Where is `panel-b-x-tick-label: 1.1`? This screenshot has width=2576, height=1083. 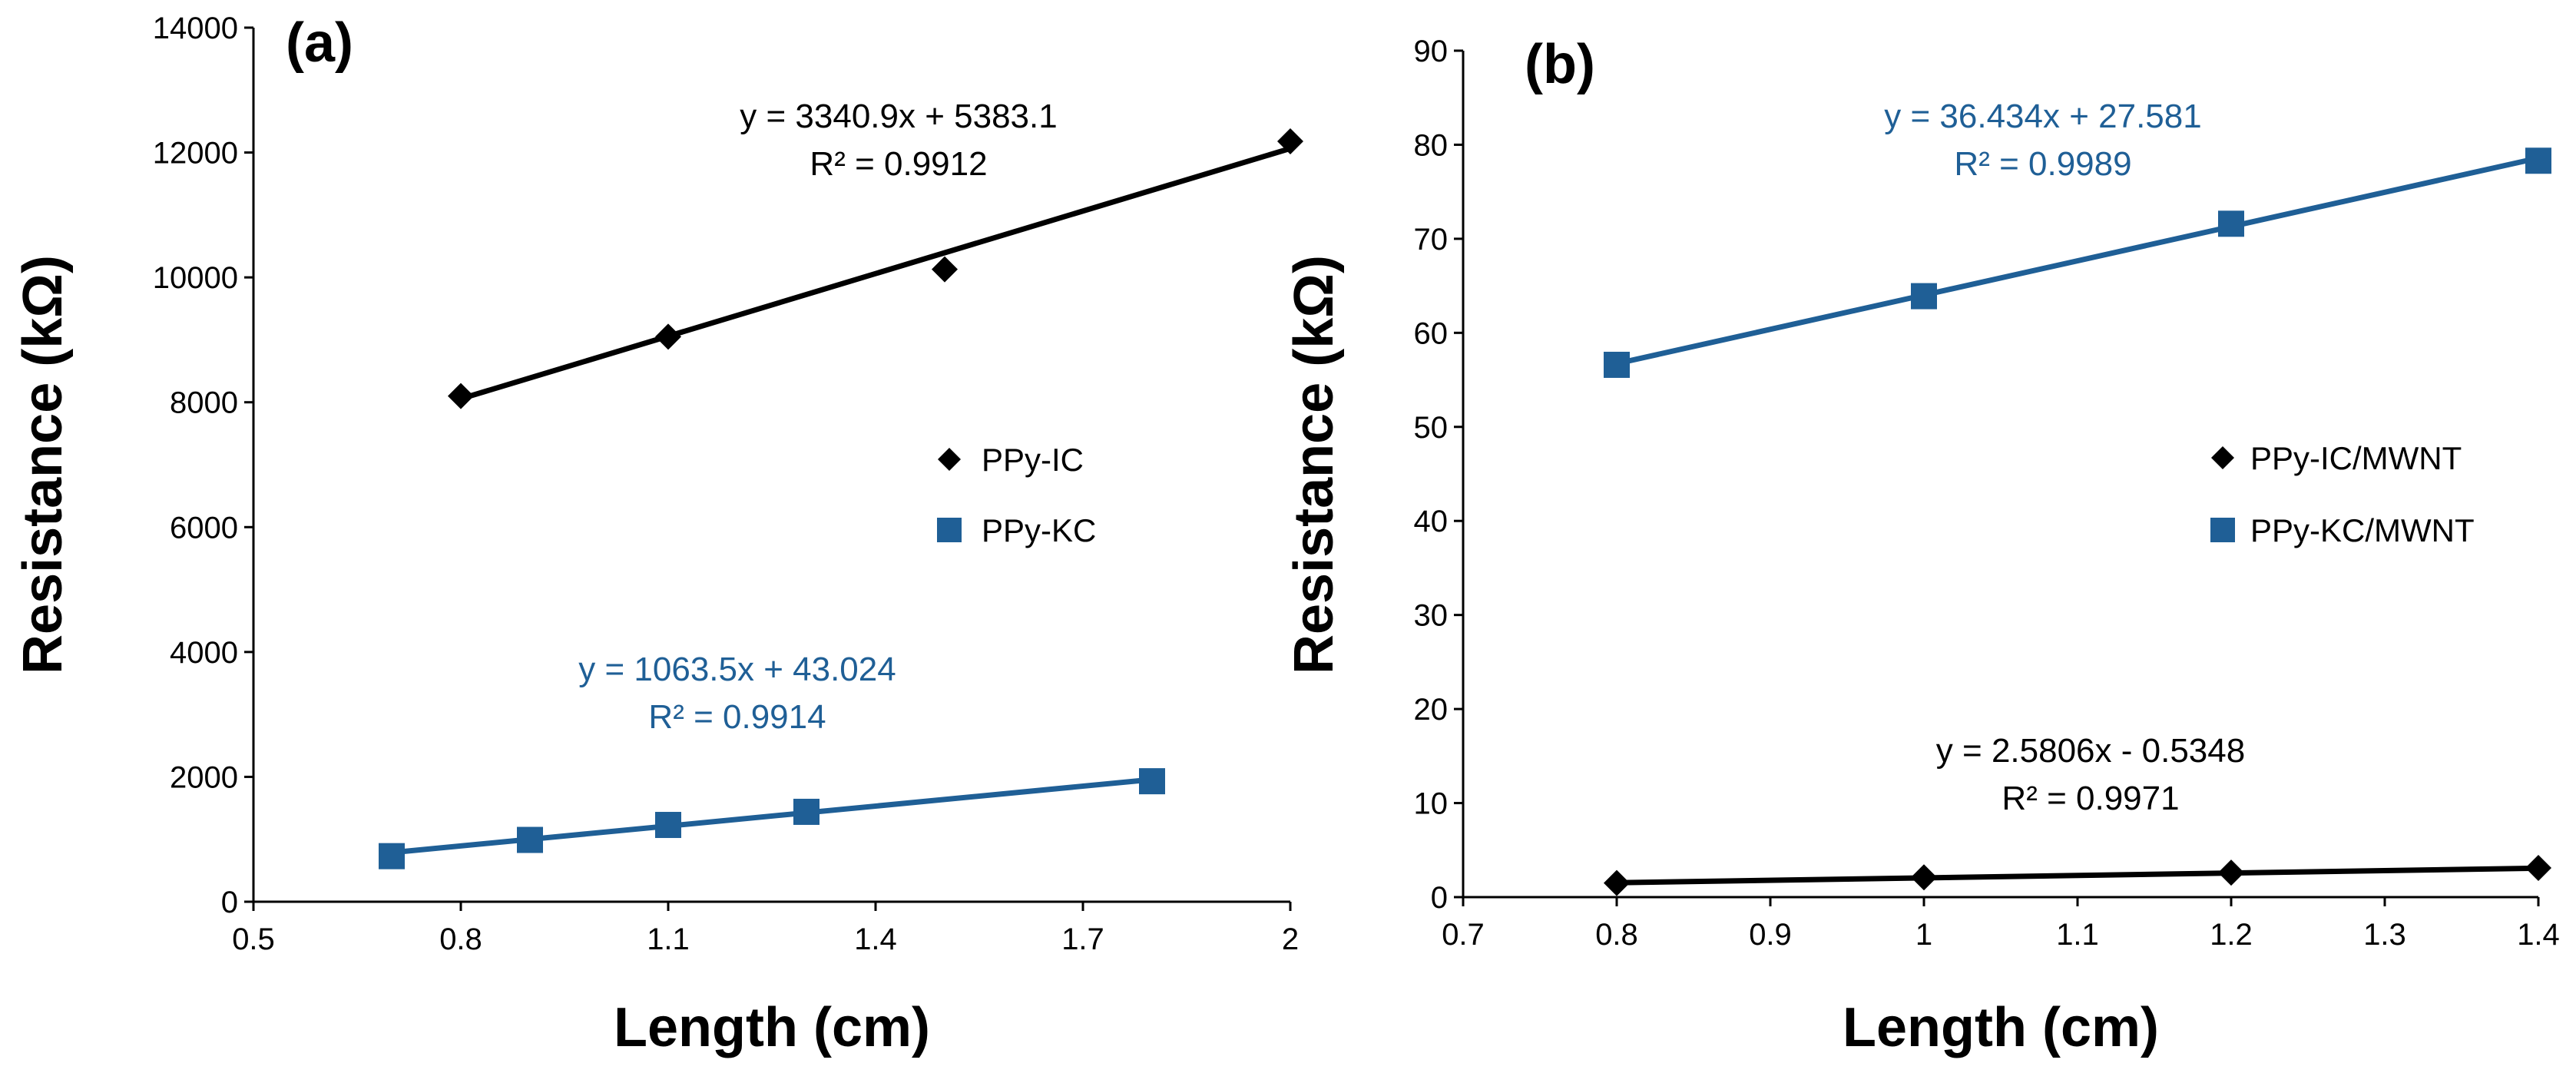 panel-b-x-tick-label: 1.1 is located at coordinates (2077, 935).